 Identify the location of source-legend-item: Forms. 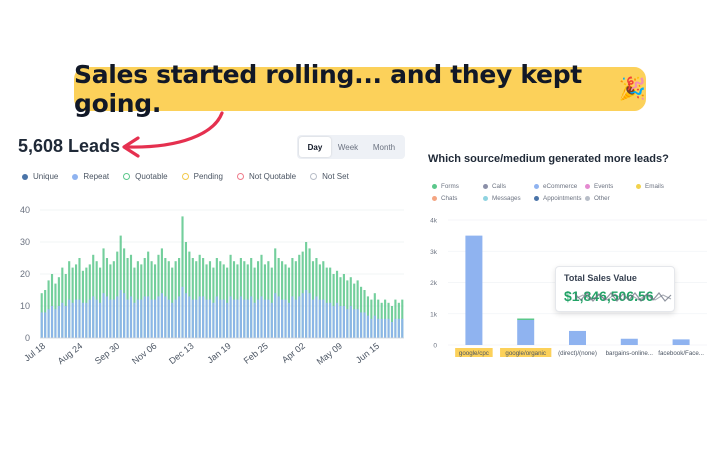
(457, 186).